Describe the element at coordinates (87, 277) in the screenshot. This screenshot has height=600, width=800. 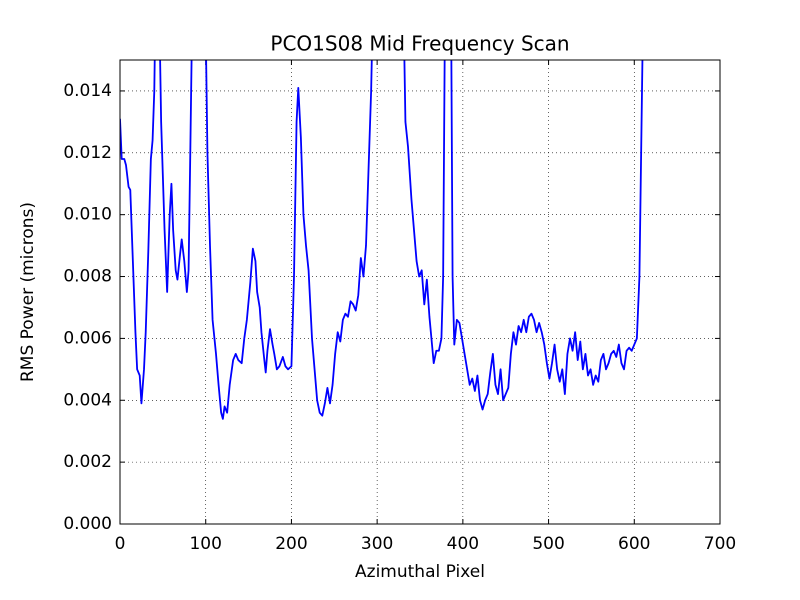
I see `y-tick-label: 0.008` at that location.